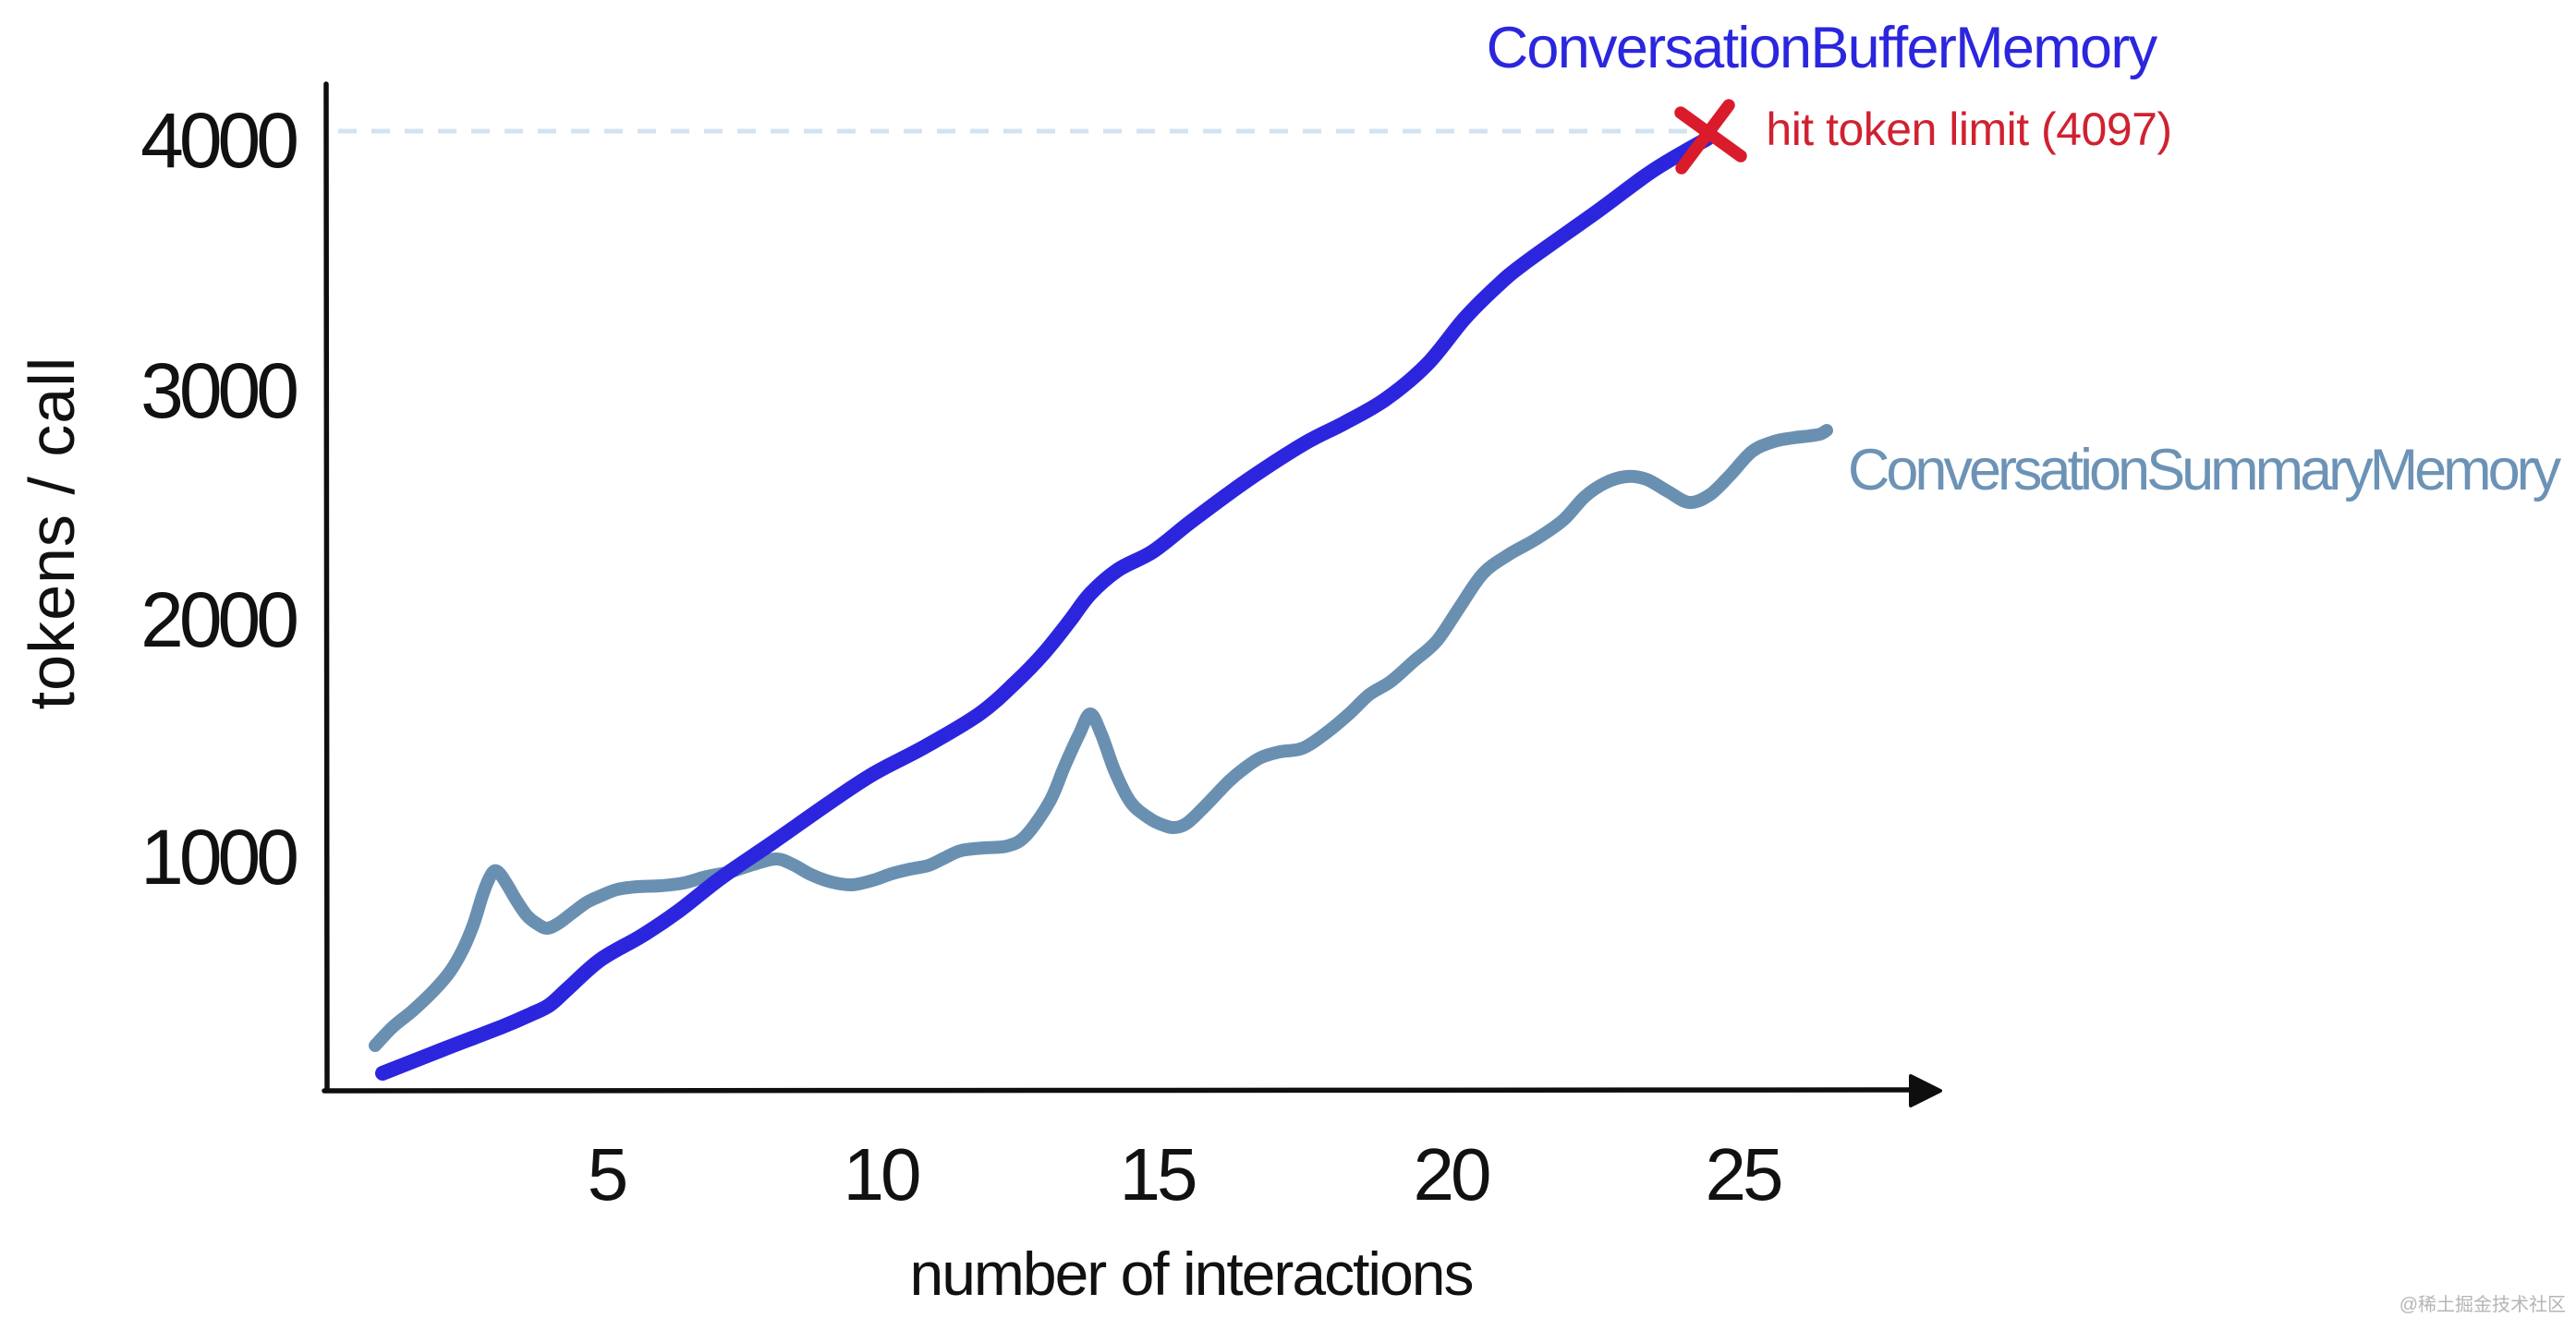  What do you see at coordinates (218, 619) in the screenshot?
I see `svg-text: 2000` at bounding box center [218, 619].